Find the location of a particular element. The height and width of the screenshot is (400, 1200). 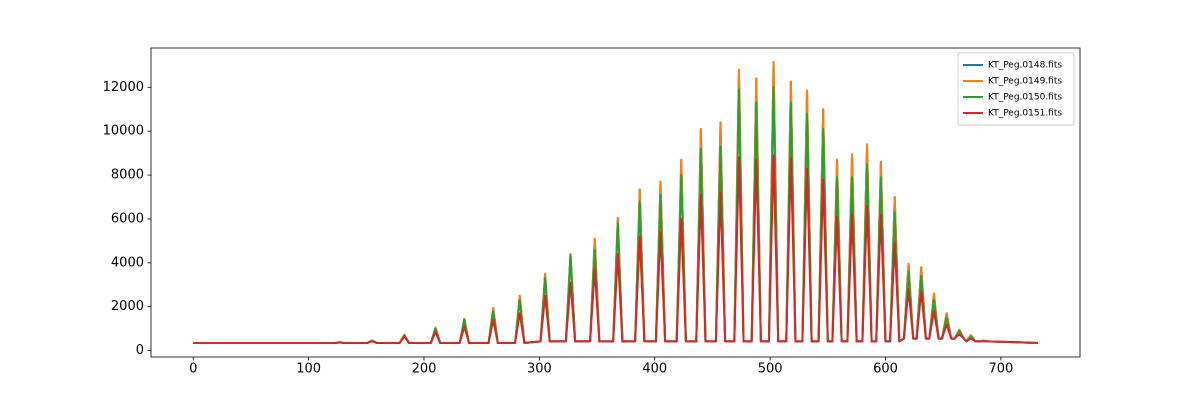

x-tick-label: 700 is located at coordinates (1000, 369).